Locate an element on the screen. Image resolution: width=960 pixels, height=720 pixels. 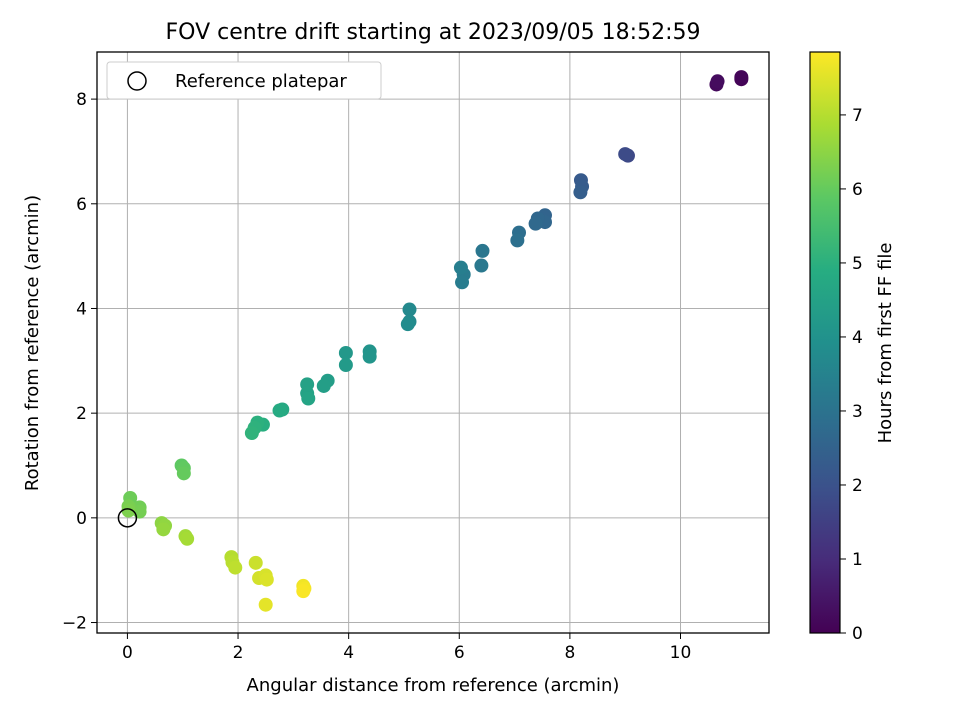
colorbar-ticks: 0 1 2 3 4 5 6 7 is located at coordinates (851, 375).